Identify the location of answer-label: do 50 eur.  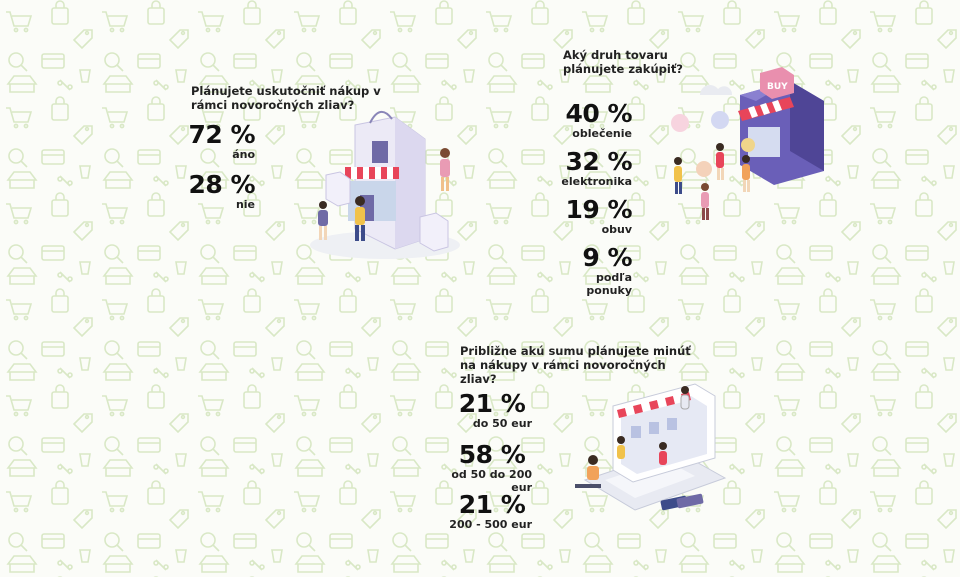
(502, 423).